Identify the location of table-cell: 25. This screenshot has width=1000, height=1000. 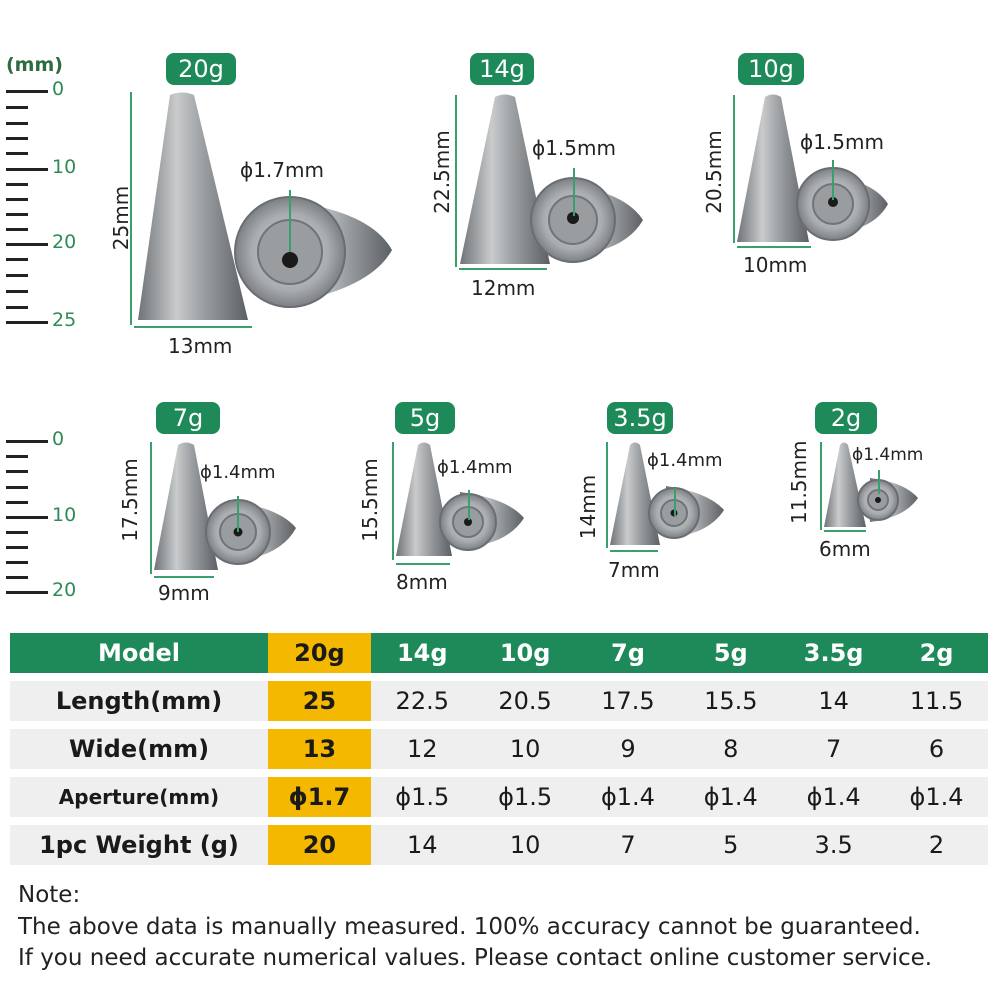
(319, 701).